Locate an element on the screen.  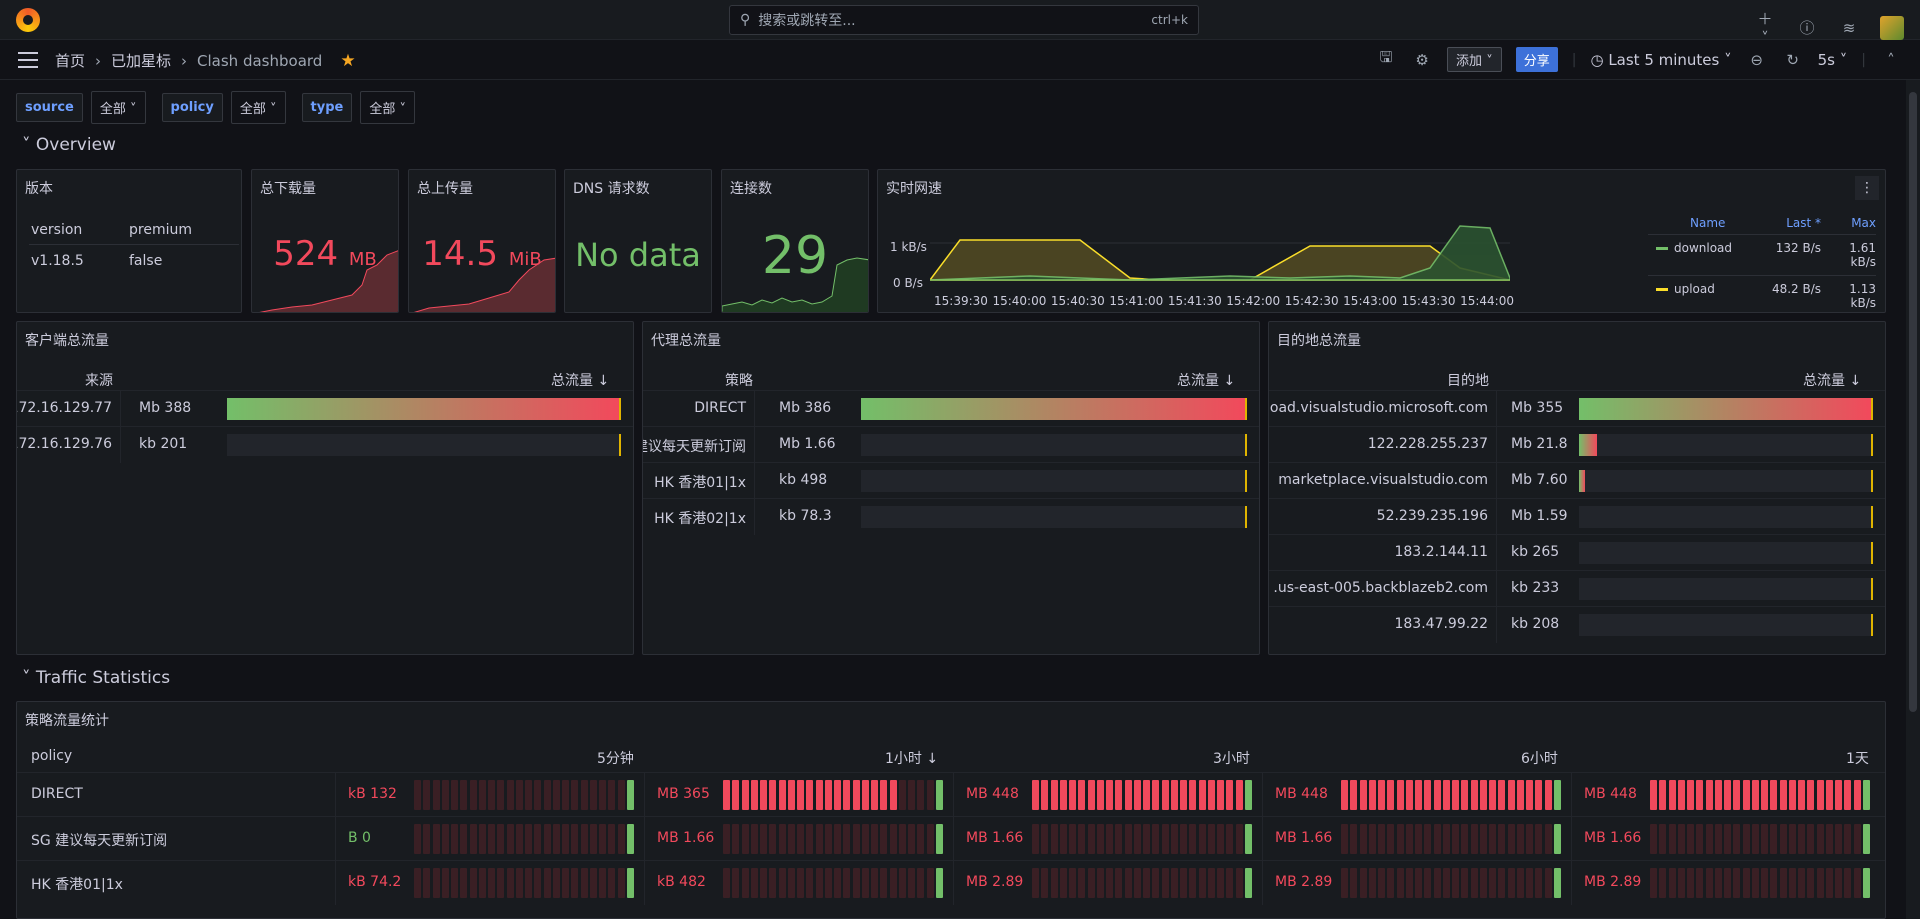
menu-icon is located at coordinates (28, 60).